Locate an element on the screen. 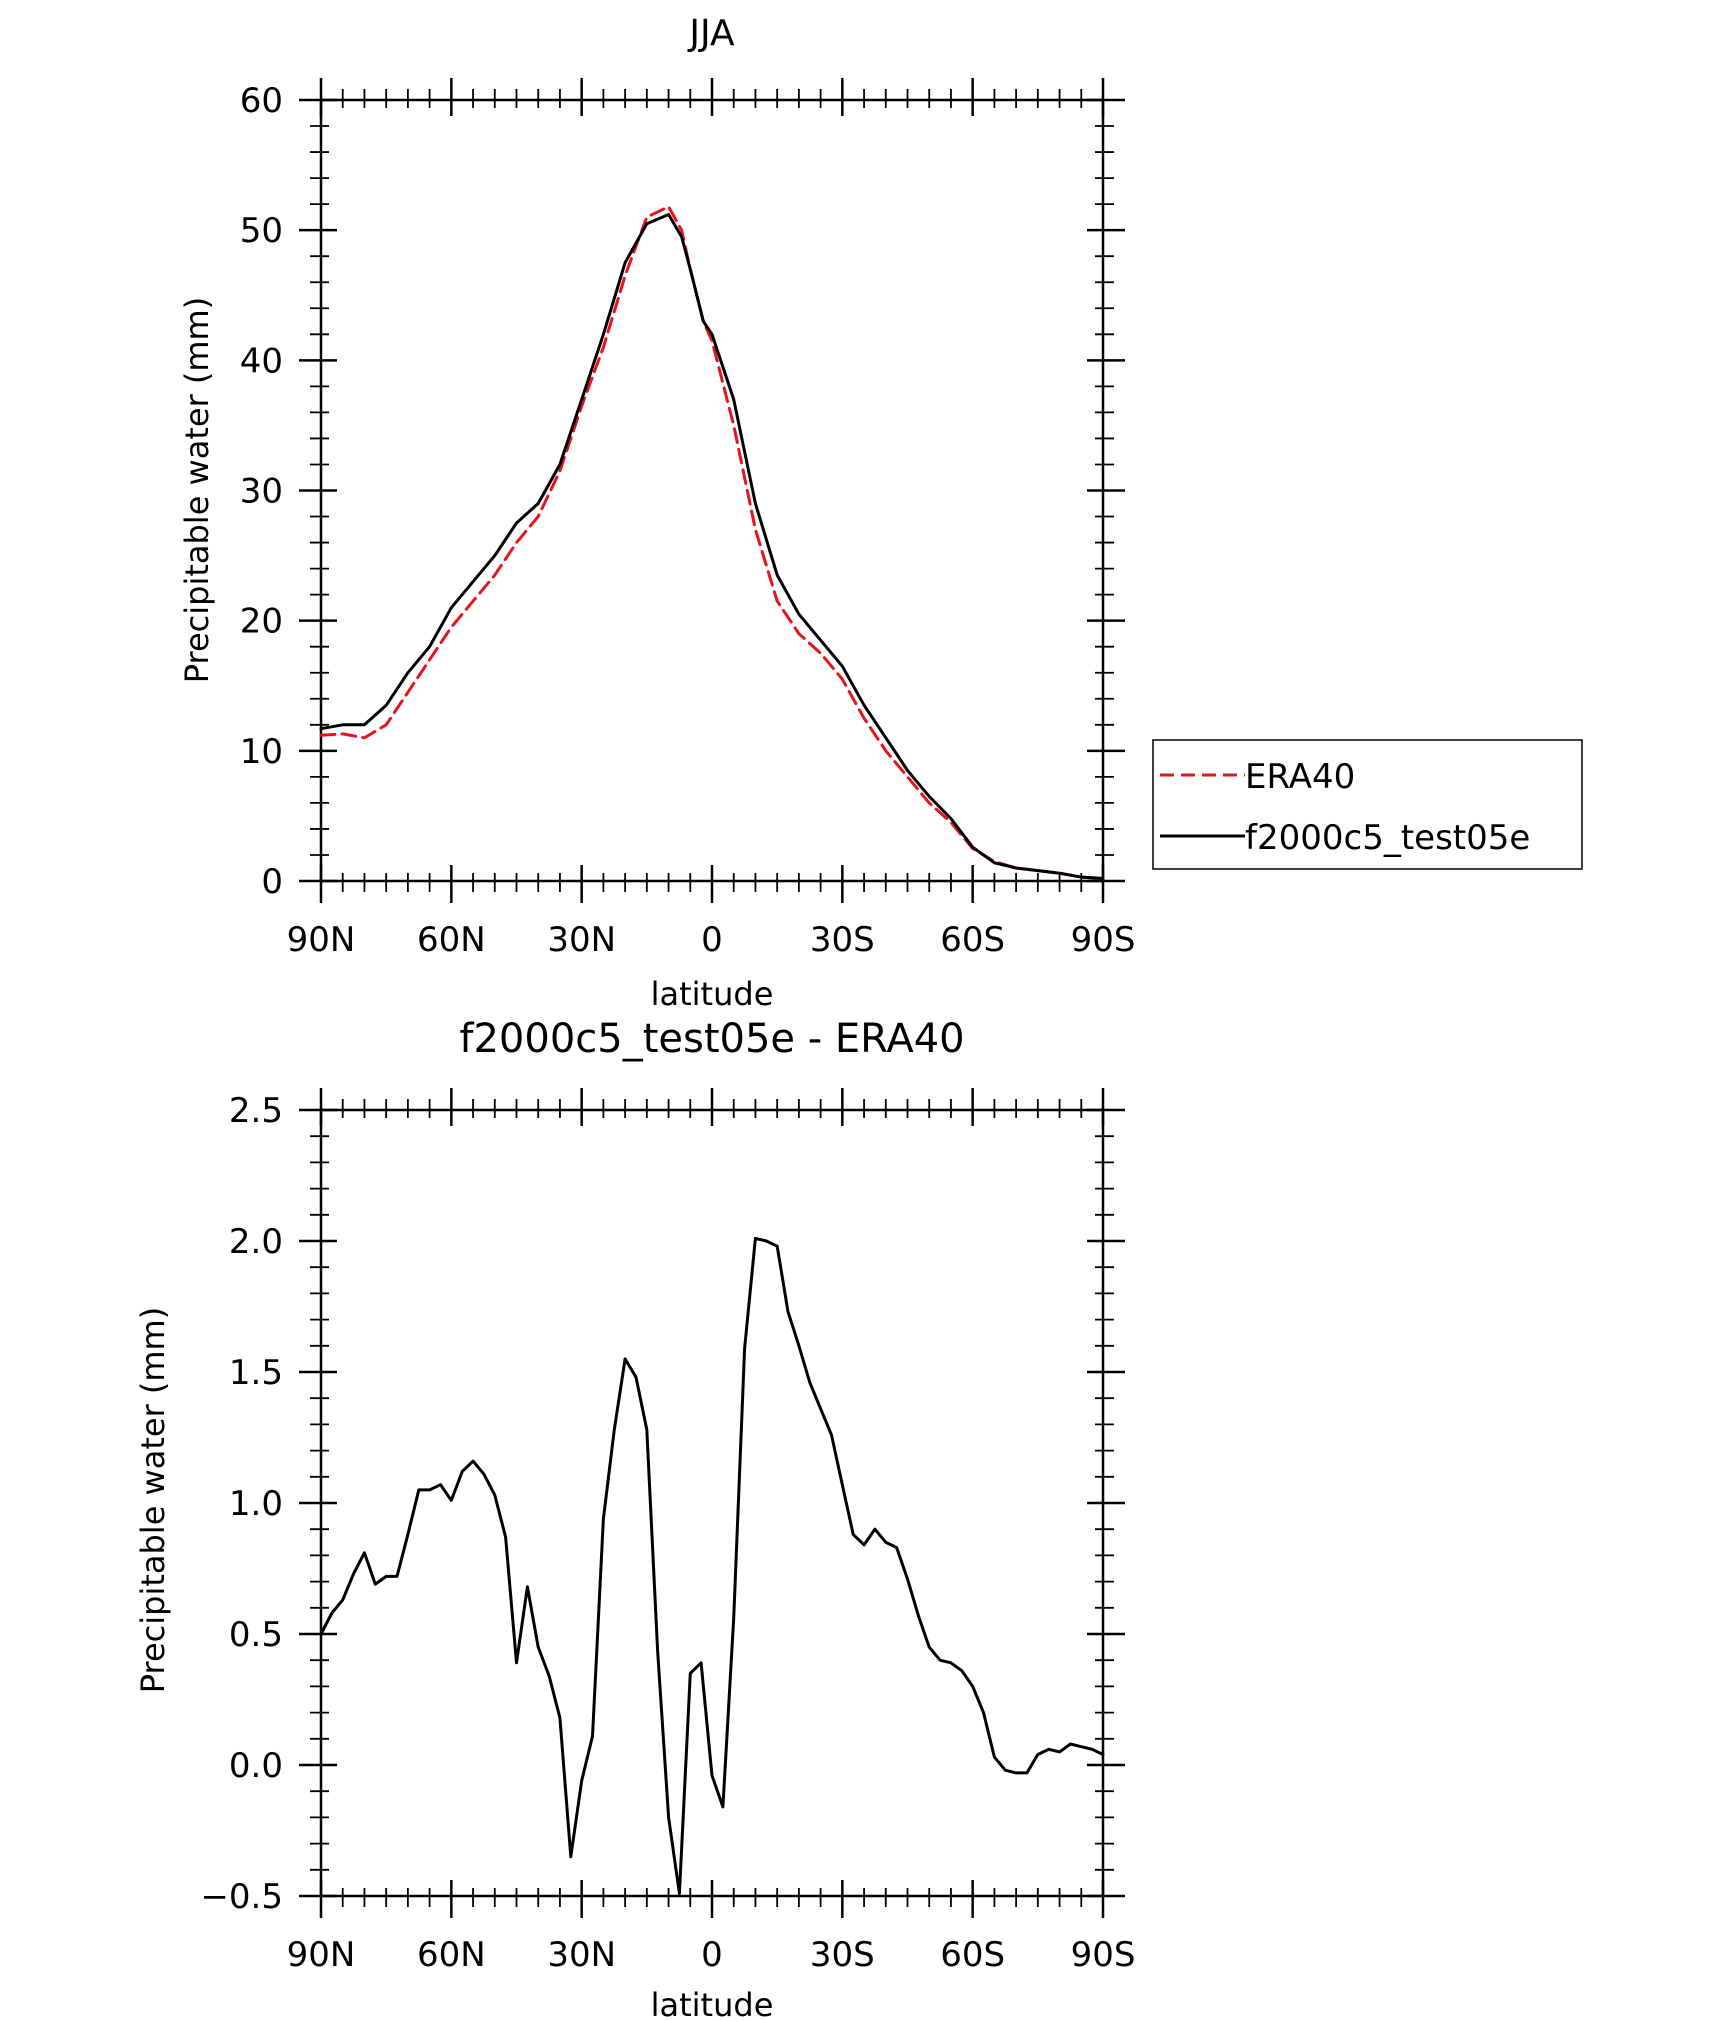 The image size is (1710, 2021). top-x-tick-labels: 90N 60N 30N 0 30S 60S 90S is located at coordinates (711, 940).